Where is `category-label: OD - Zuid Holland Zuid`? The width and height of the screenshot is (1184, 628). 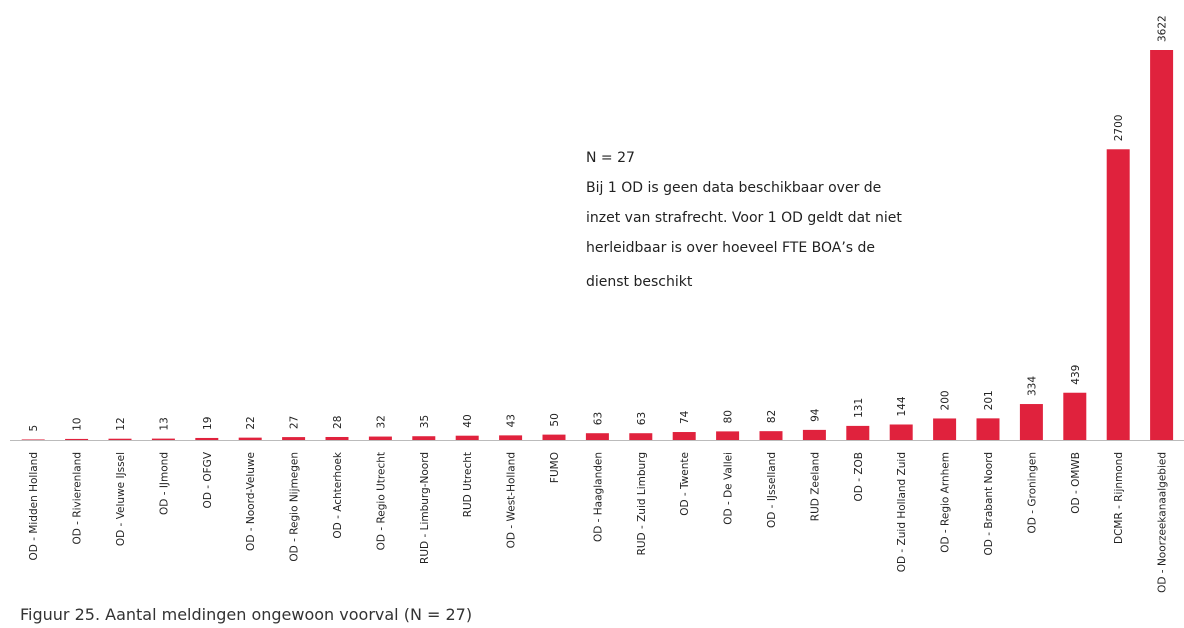 category-label: OD - Zuid Holland Zuid is located at coordinates (902, 512).